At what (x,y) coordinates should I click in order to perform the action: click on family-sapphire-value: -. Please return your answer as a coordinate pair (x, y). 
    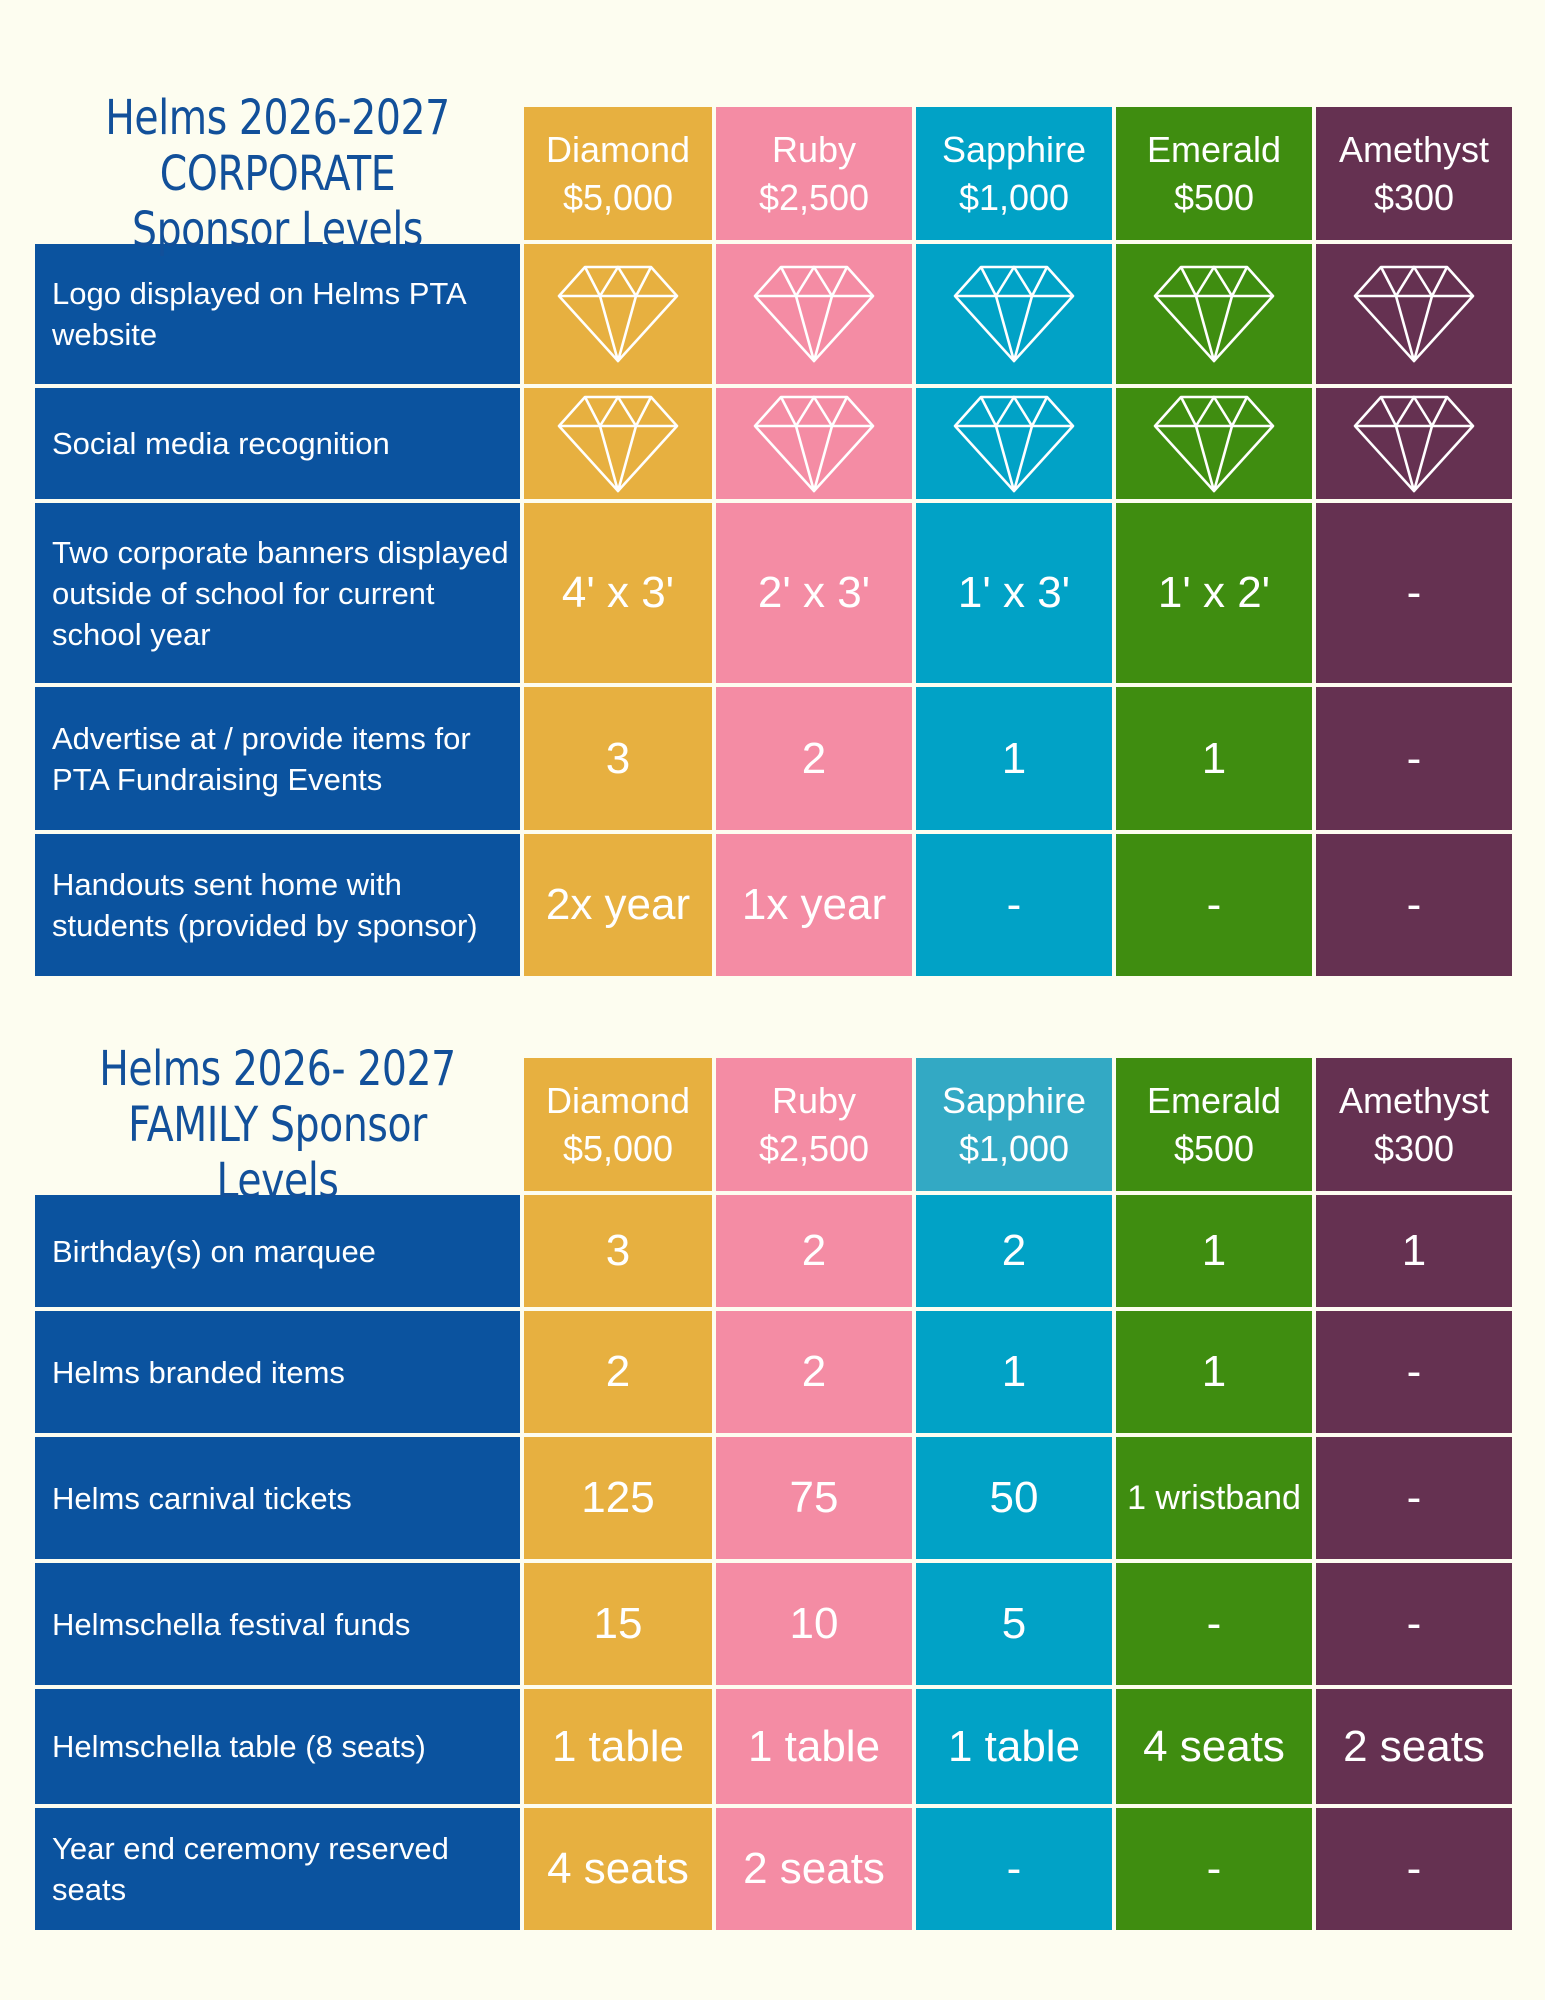
    Looking at the image, I should click on (1014, 1869).